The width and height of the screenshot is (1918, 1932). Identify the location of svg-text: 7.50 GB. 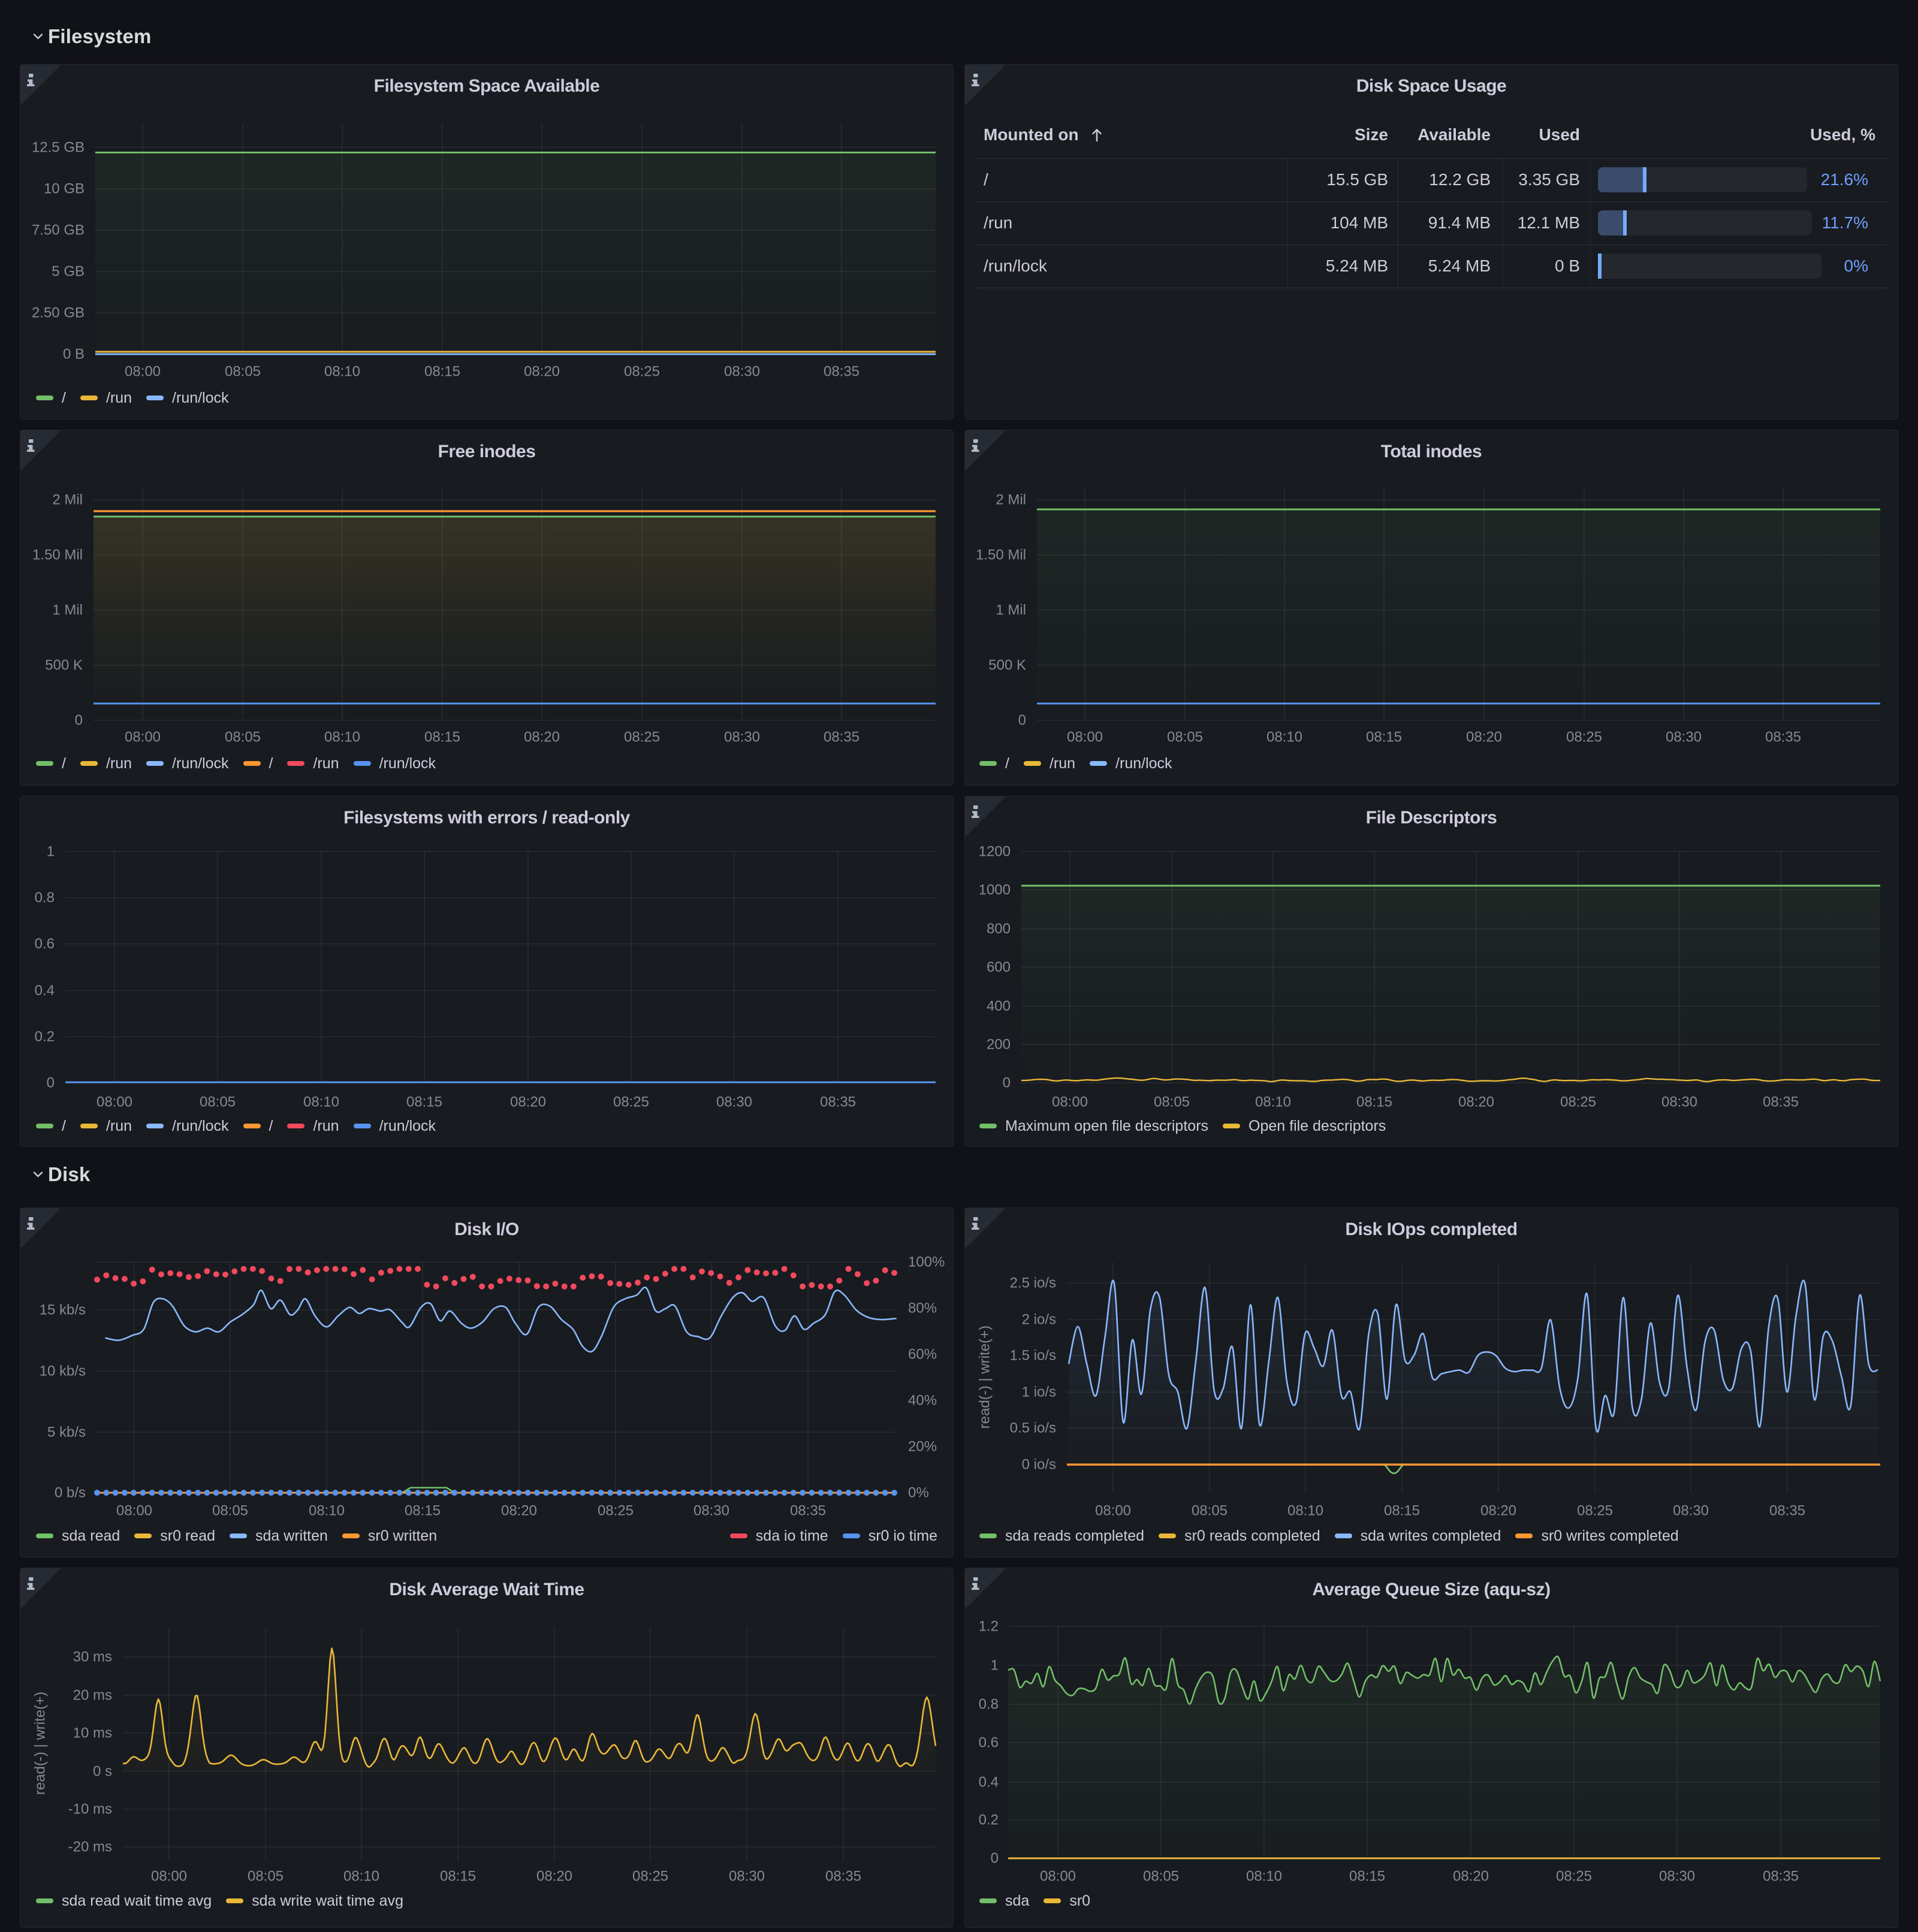
(58, 230).